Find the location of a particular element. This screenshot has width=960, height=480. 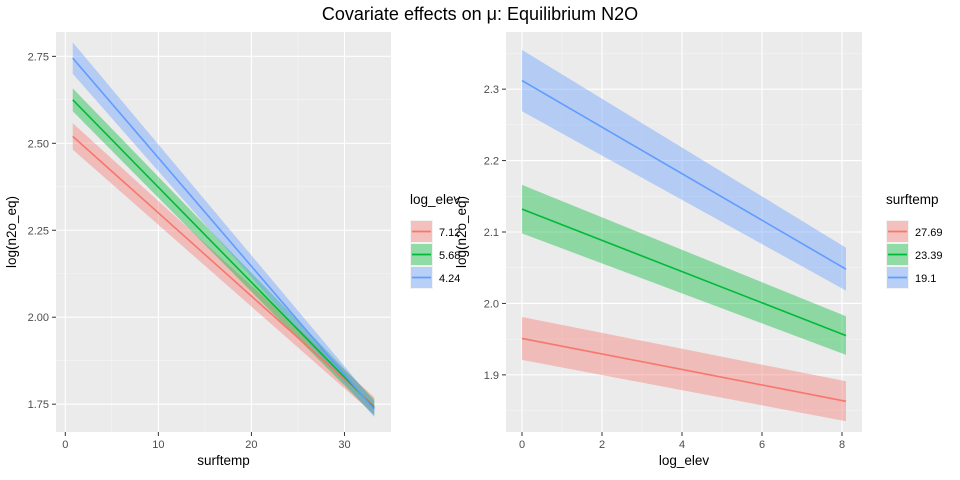

x-tick-label: 30 is located at coordinates (344, 445).